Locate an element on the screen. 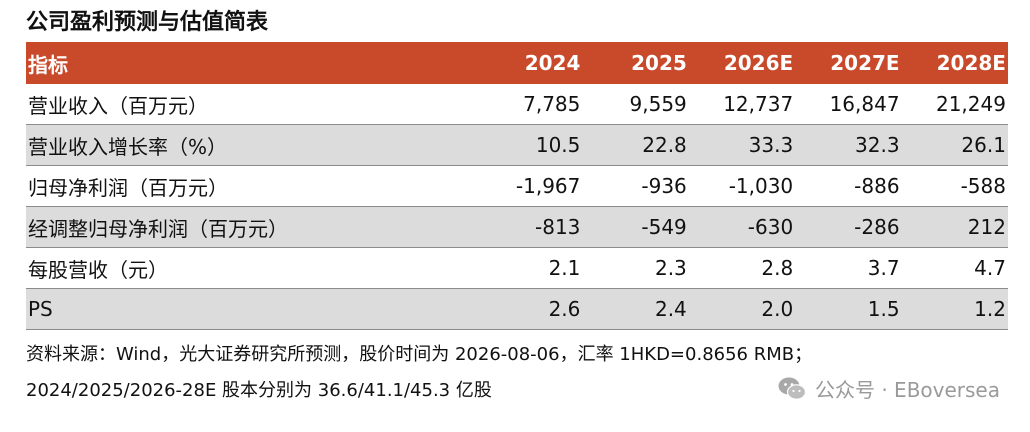 Image resolution: width=1030 pixels, height=432 pixels. row-label: 经调整归母净利润（百万元） is located at coordinates (158, 228).